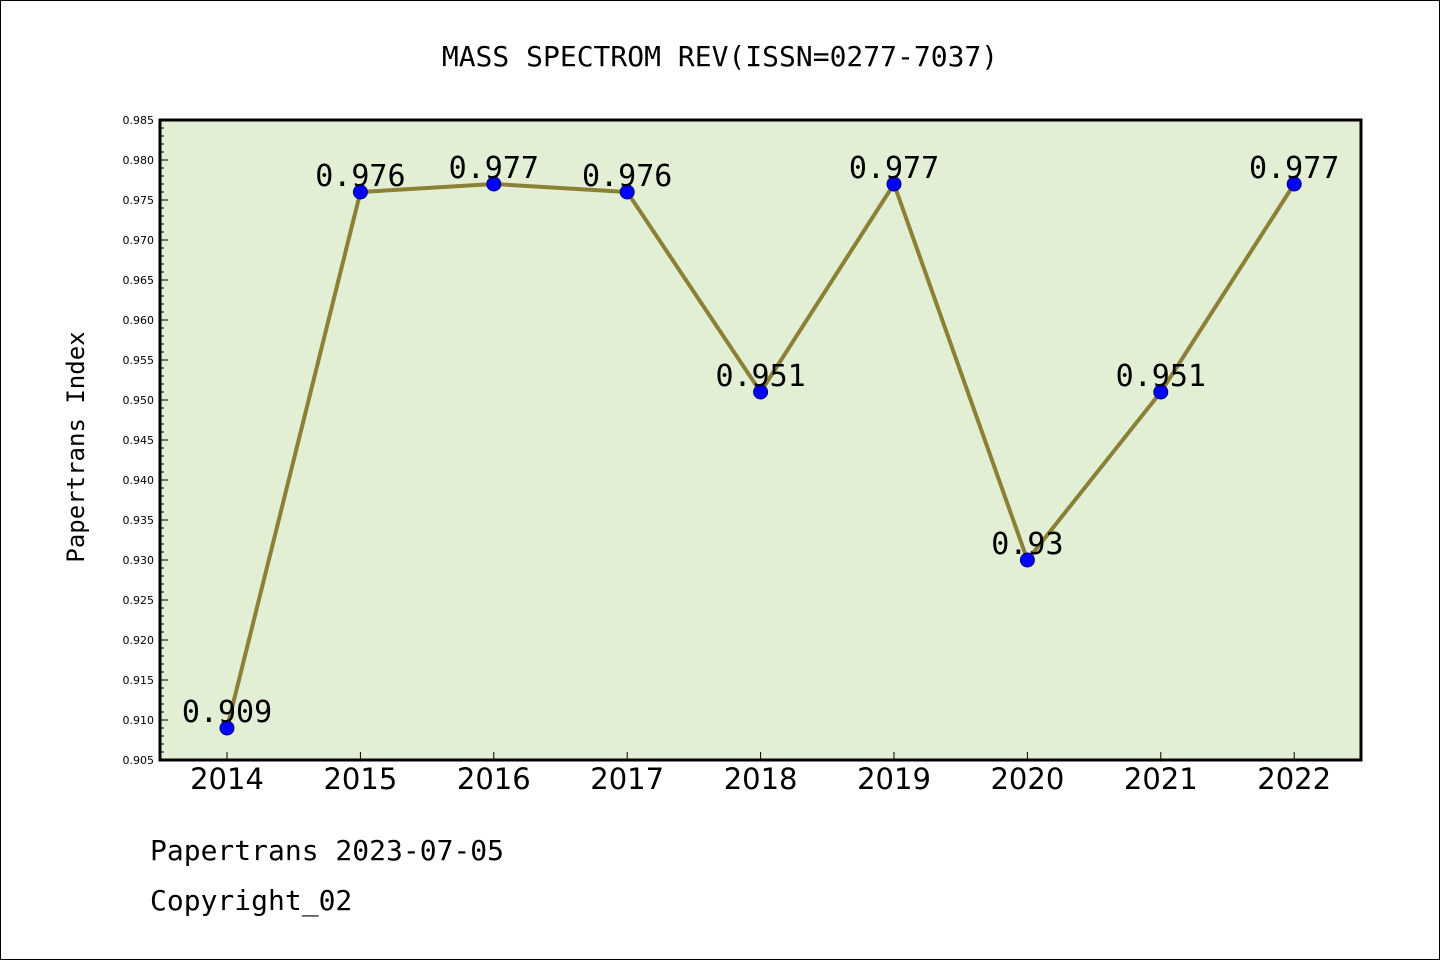  I want to click on y-tick-label: 0.915, so click(139, 680).